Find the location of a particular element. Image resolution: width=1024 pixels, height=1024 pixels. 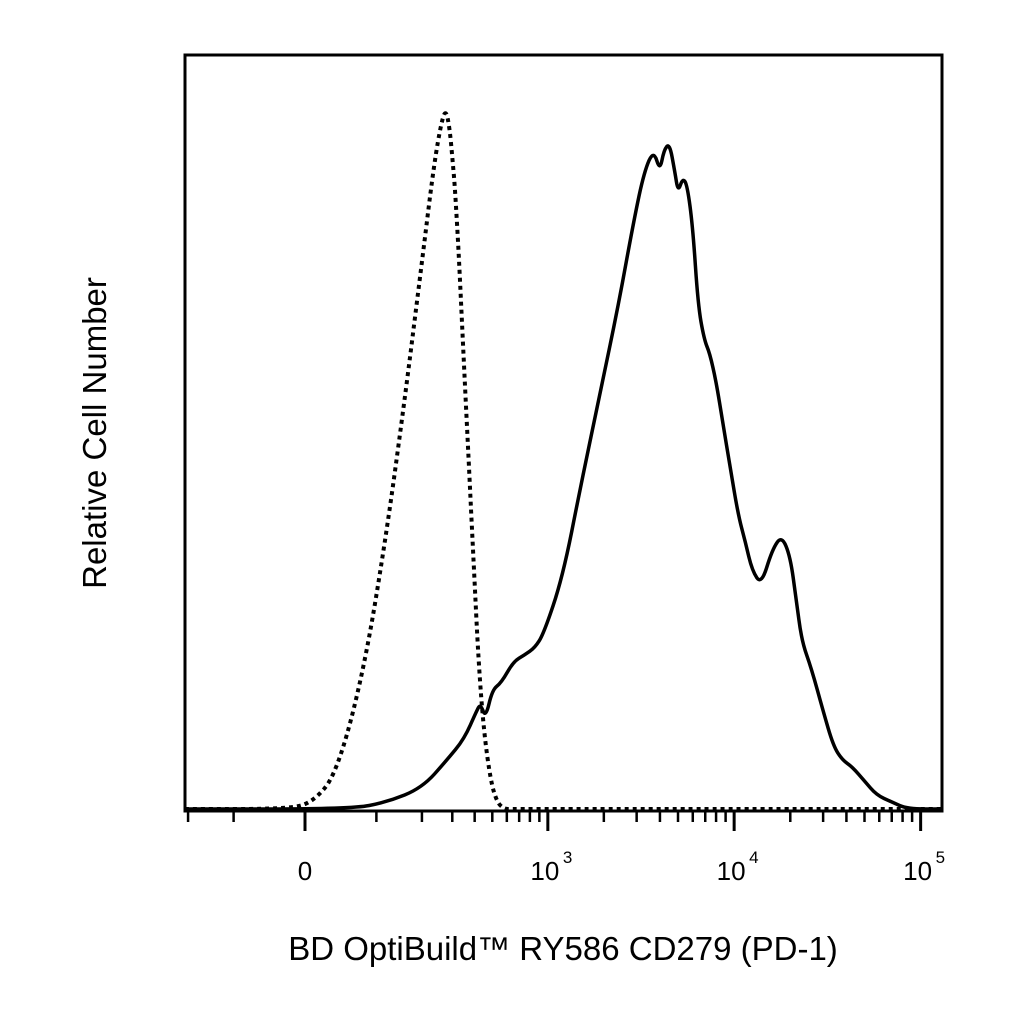

x-tick-label: 0 is located at coordinates (305, 871).